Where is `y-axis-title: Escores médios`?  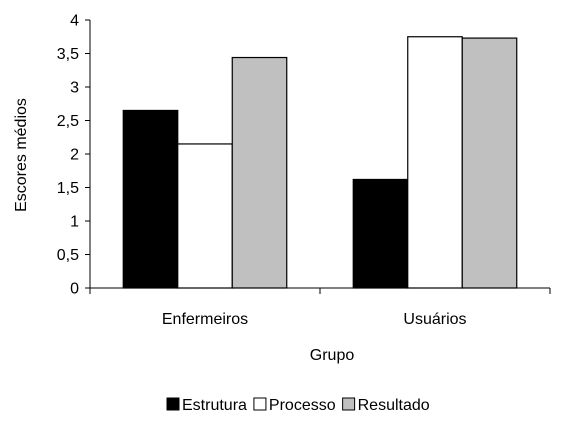 y-axis-title: Escores médios is located at coordinates (21, 155).